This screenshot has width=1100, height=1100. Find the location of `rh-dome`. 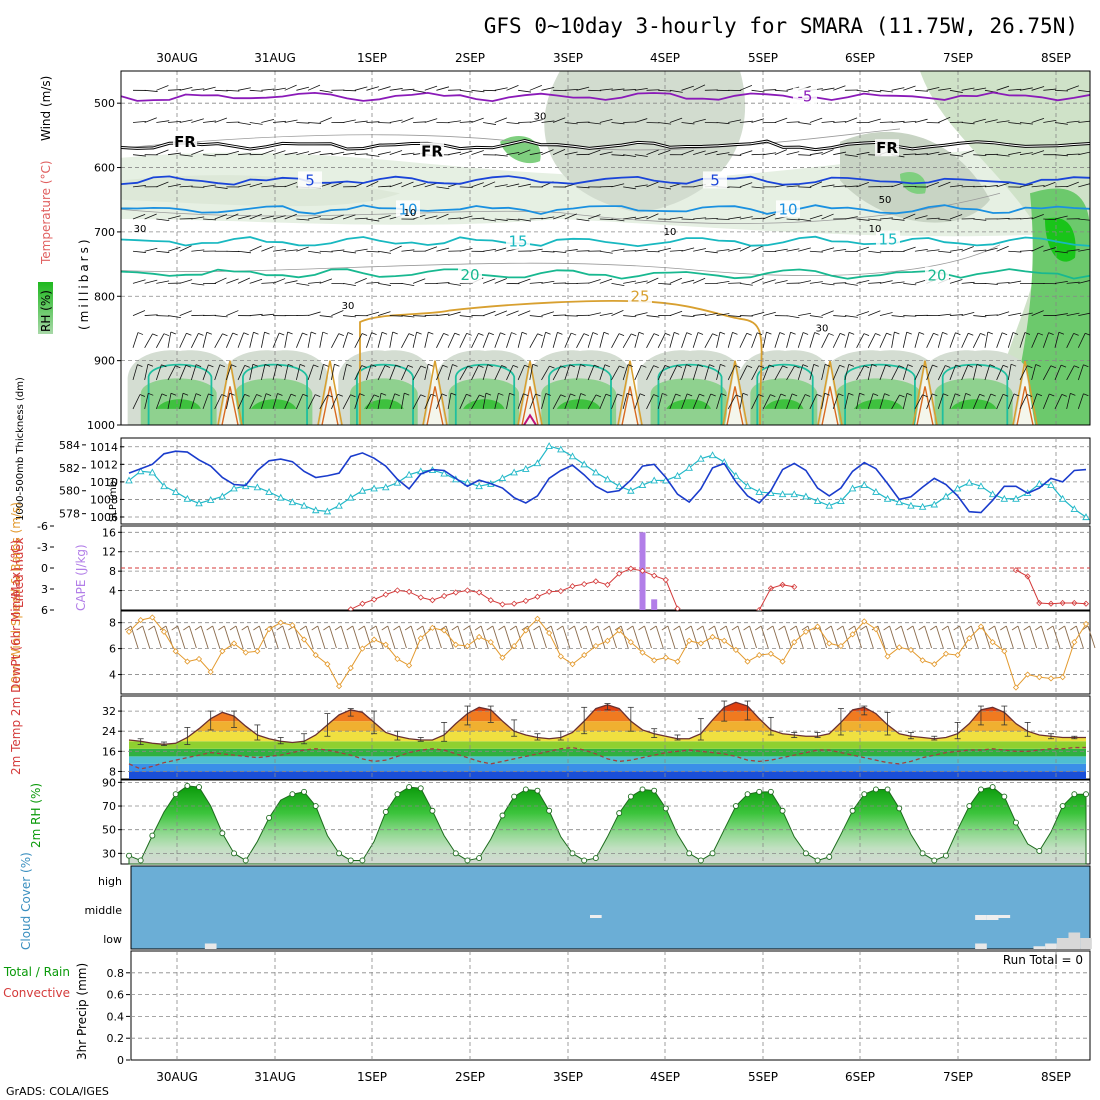

rh-dome is located at coordinates (878, 404).